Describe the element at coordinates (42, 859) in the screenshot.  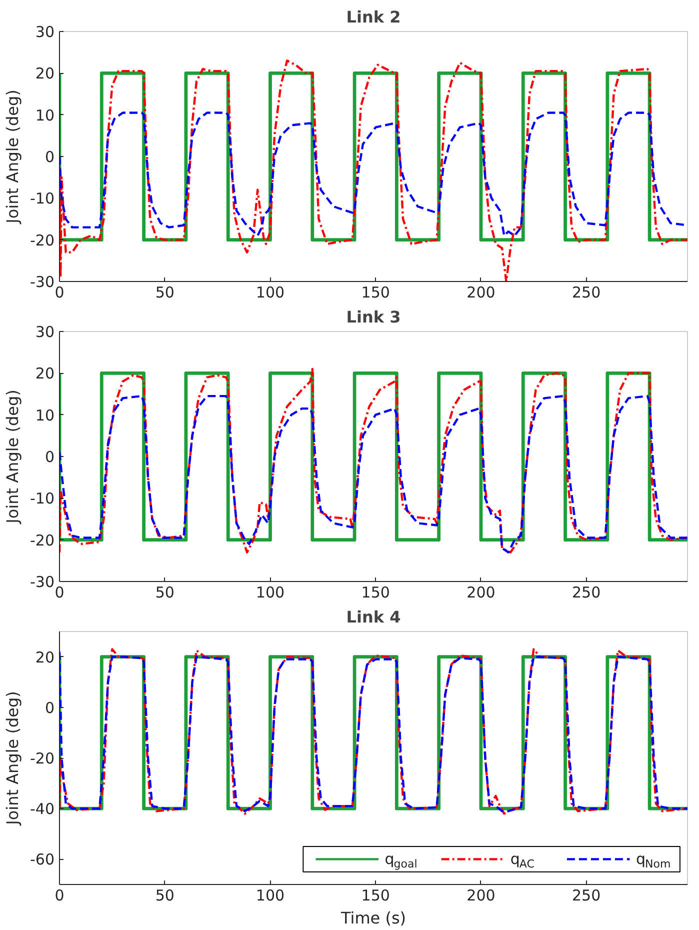
I see `y-tick-label: -60` at that location.